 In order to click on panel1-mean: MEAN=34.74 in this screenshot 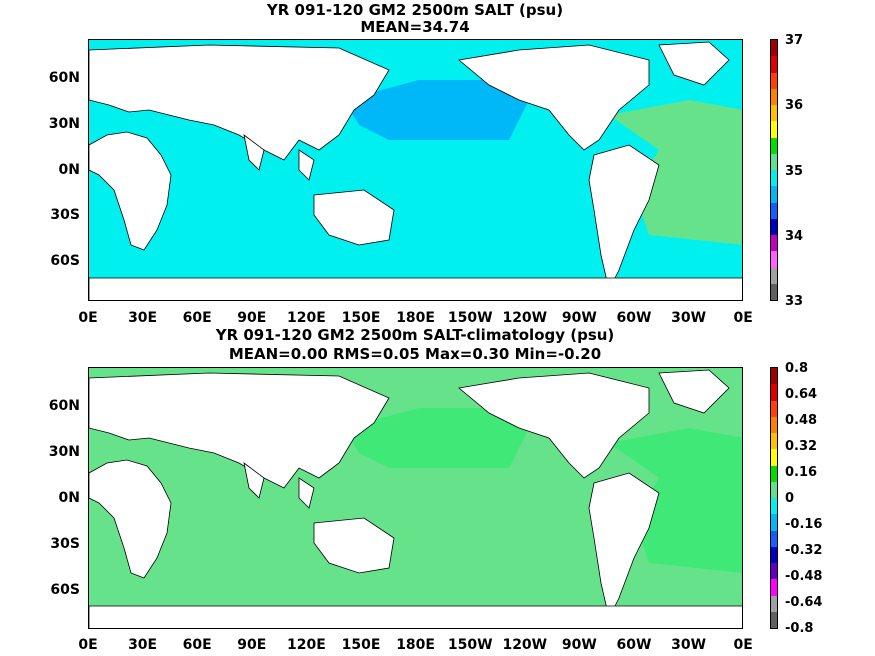, I will do `click(415, 27)`.